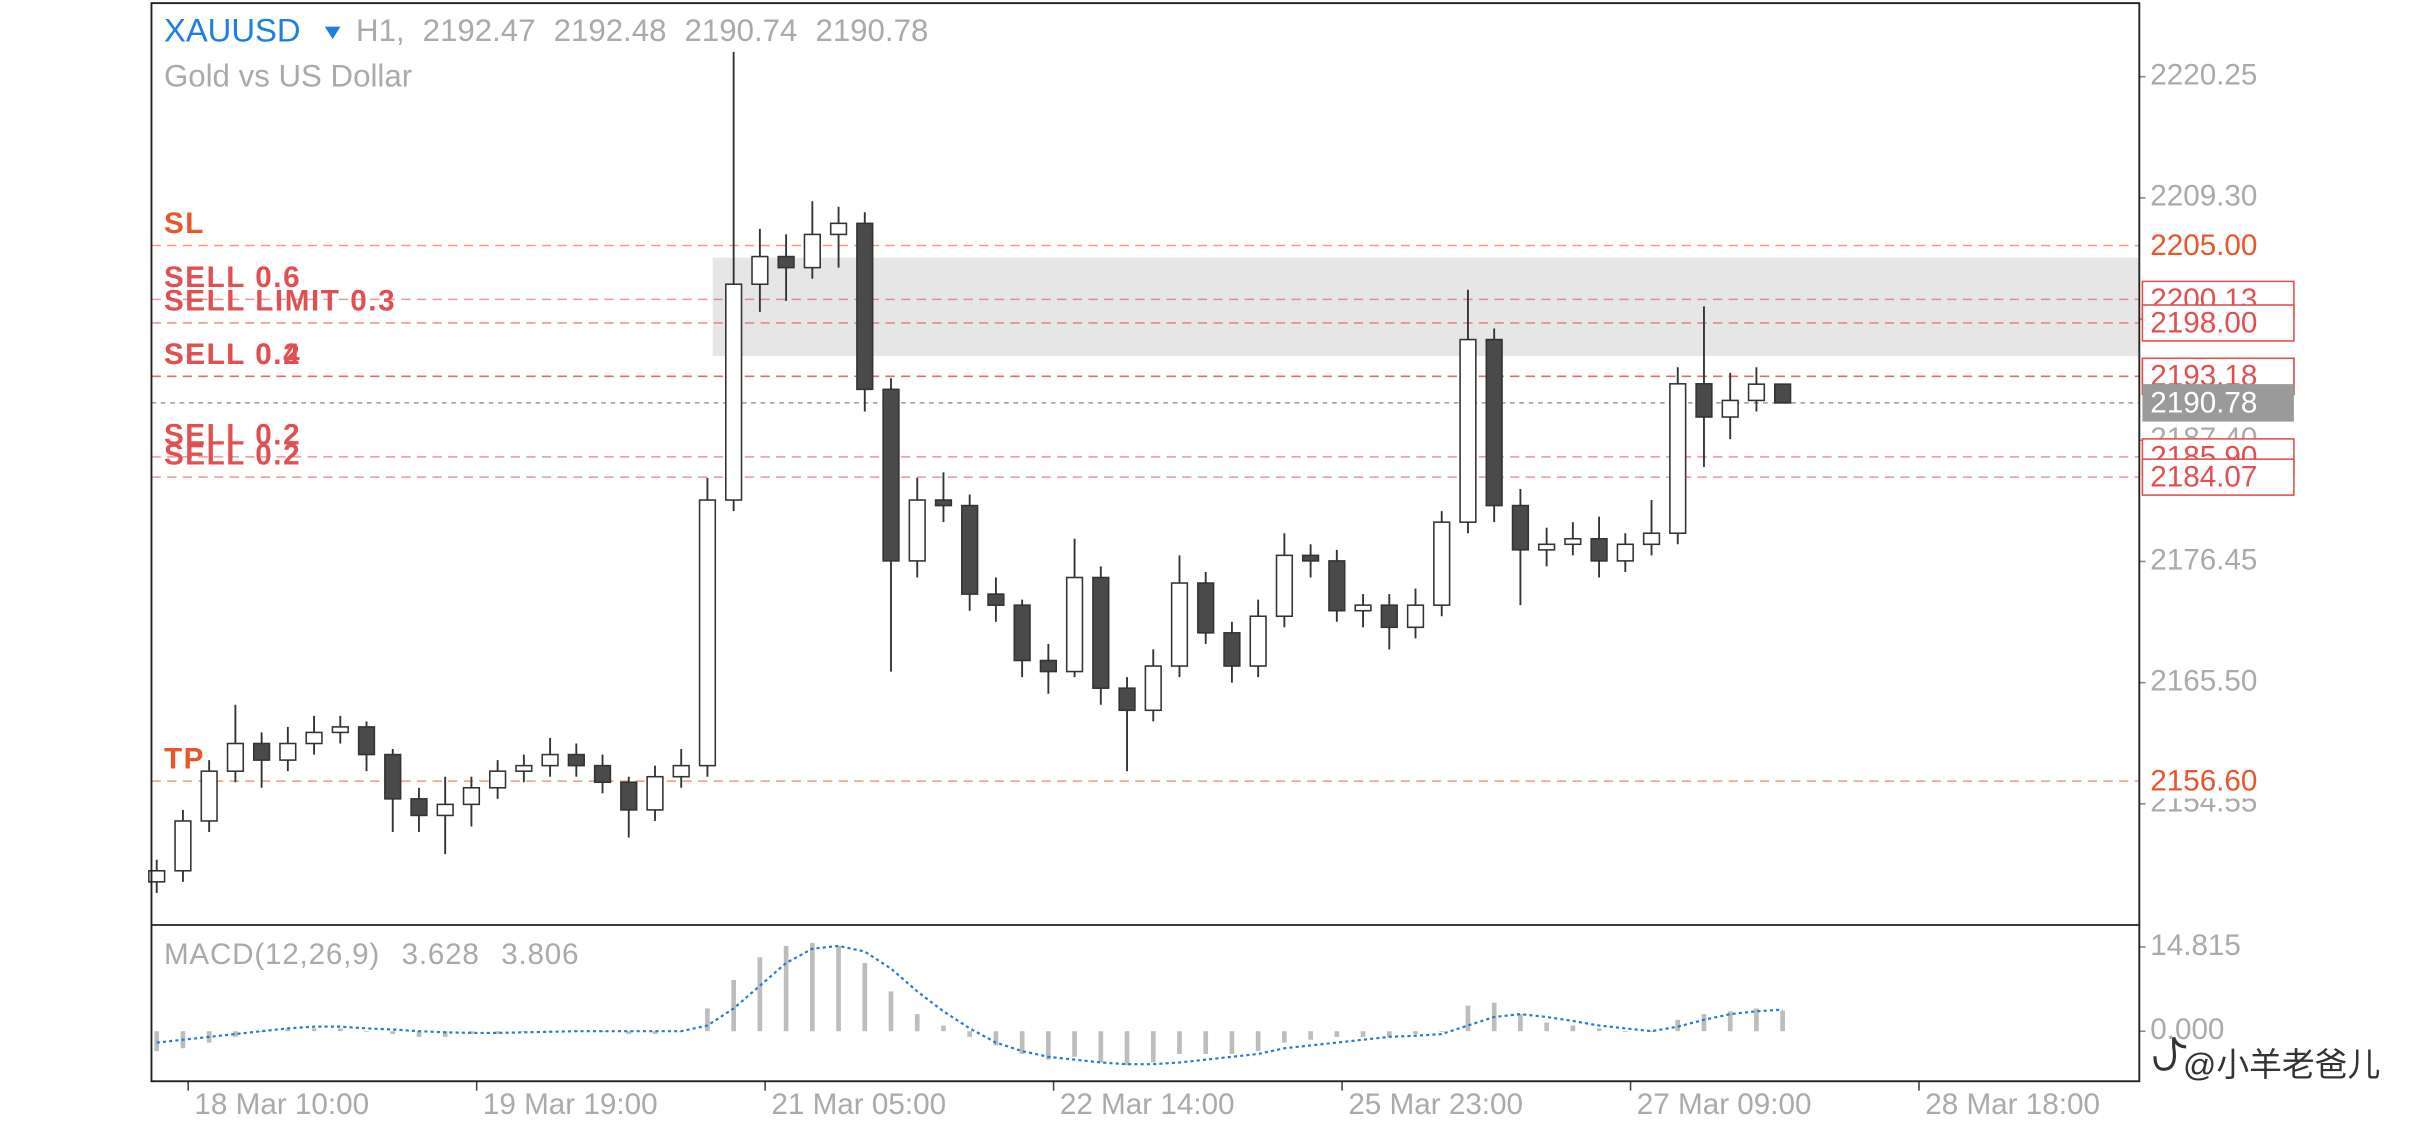  I want to click on price-label: 2156.60, so click(2203, 781).